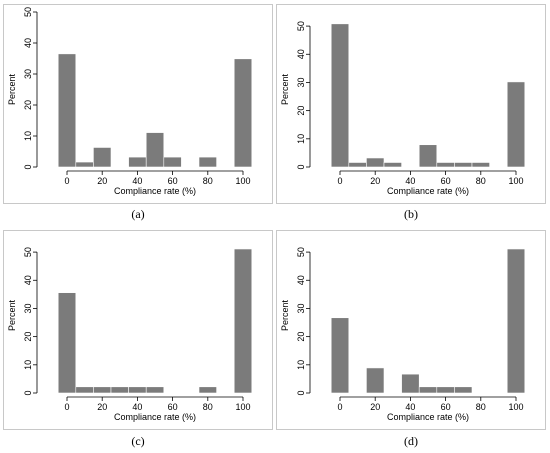  What do you see at coordinates (138, 214) in the screenshot?
I see `caption-a: (a)` at bounding box center [138, 214].